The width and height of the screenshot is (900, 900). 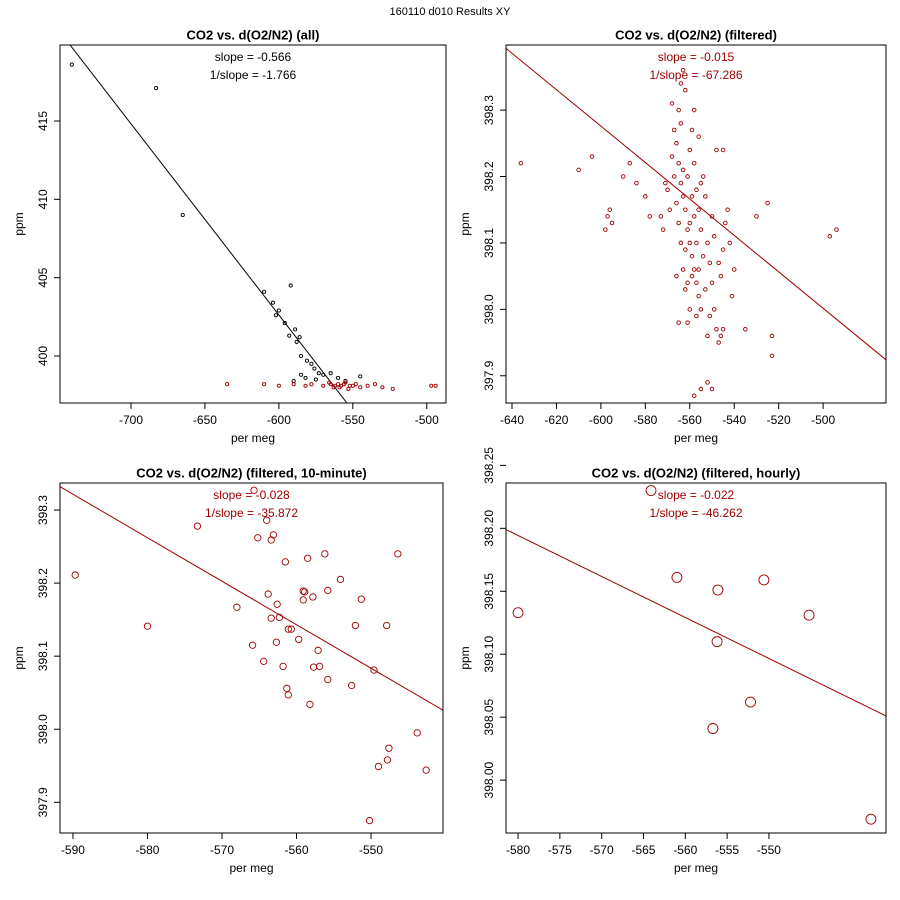 What do you see at coordinates (222, 850) in the screenshot?
I see `x-tick-label: -570` at bounding box center [222, 850].